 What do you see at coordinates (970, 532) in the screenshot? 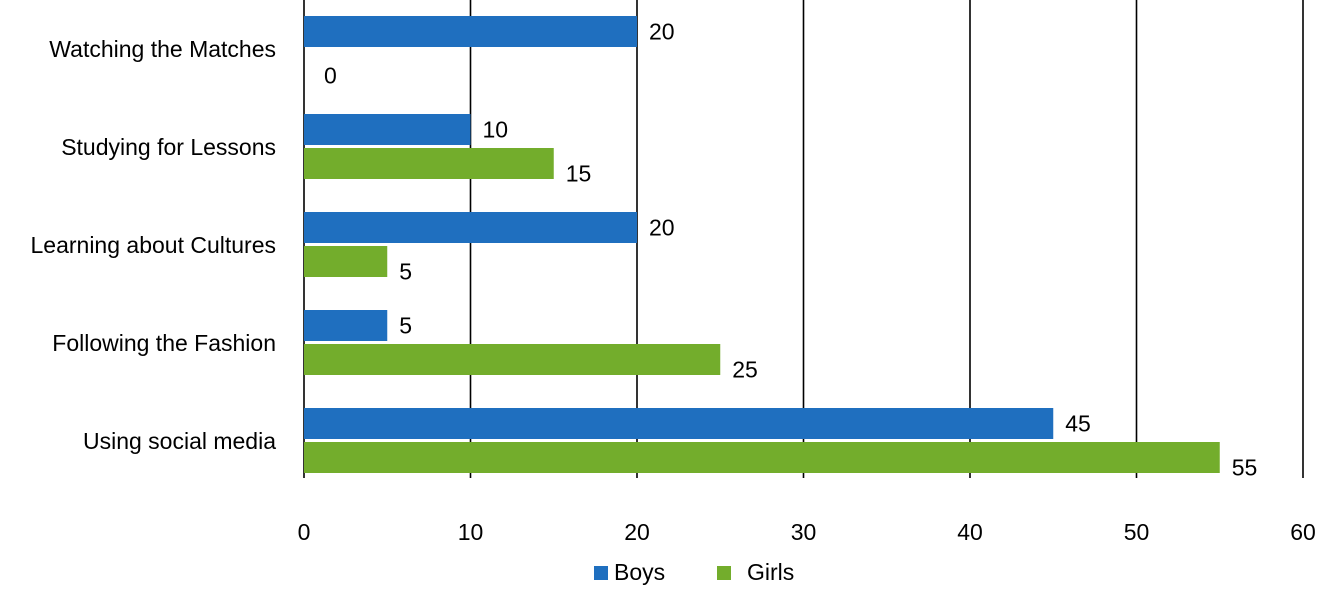
I see `x-tick-label: 40` at bounding box center [970, 532].